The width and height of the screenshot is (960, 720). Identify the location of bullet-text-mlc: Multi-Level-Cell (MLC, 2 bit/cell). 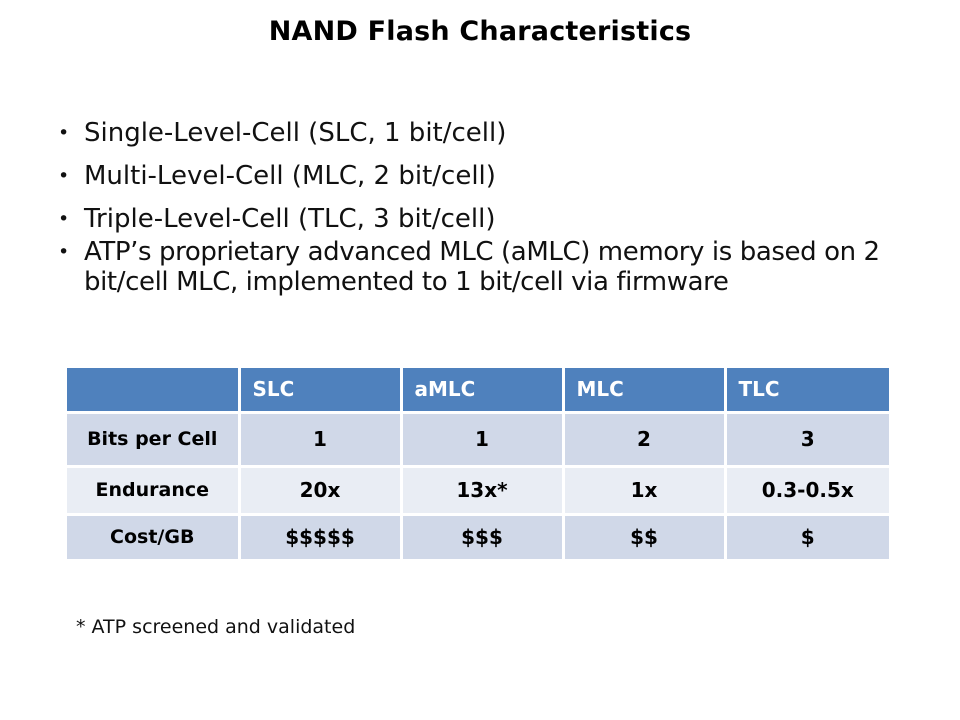
(290, 176).